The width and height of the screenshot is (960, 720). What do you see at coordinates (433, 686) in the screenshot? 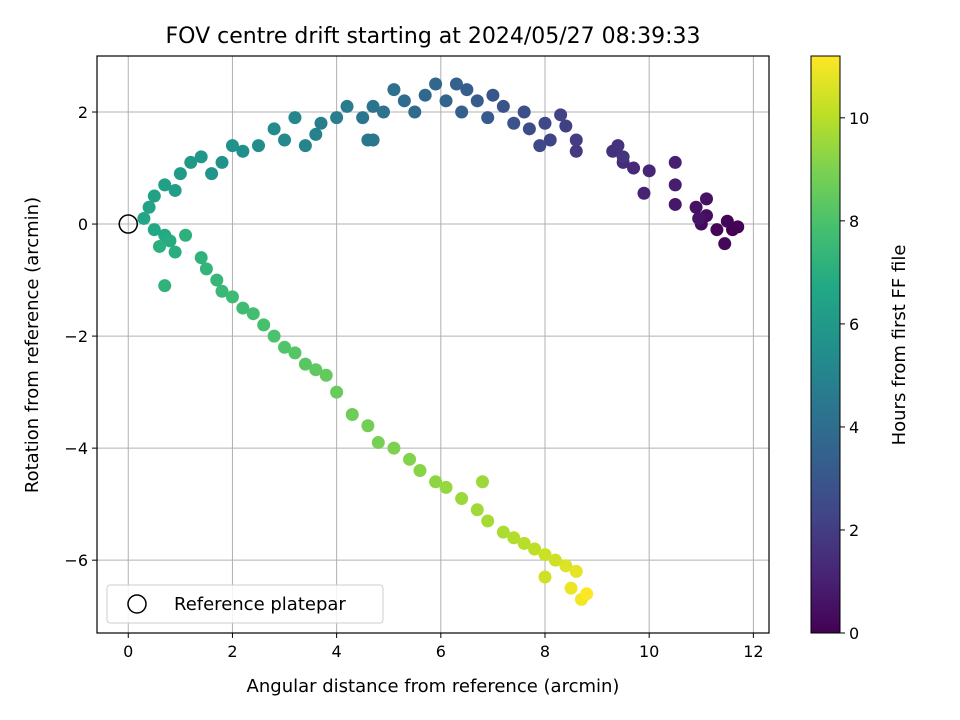
I see `x-axis-label: Angular distance from reference (arcmin)` at bounding box center [433, 686].